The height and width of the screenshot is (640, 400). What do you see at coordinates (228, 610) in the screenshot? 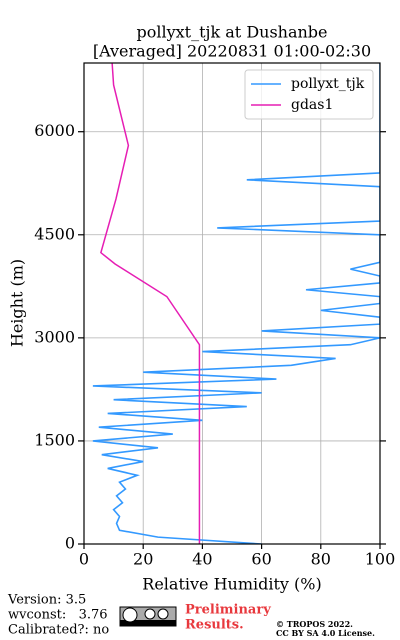
I see `preliminary-note: Preliminary` at bounding box center [228, 610].